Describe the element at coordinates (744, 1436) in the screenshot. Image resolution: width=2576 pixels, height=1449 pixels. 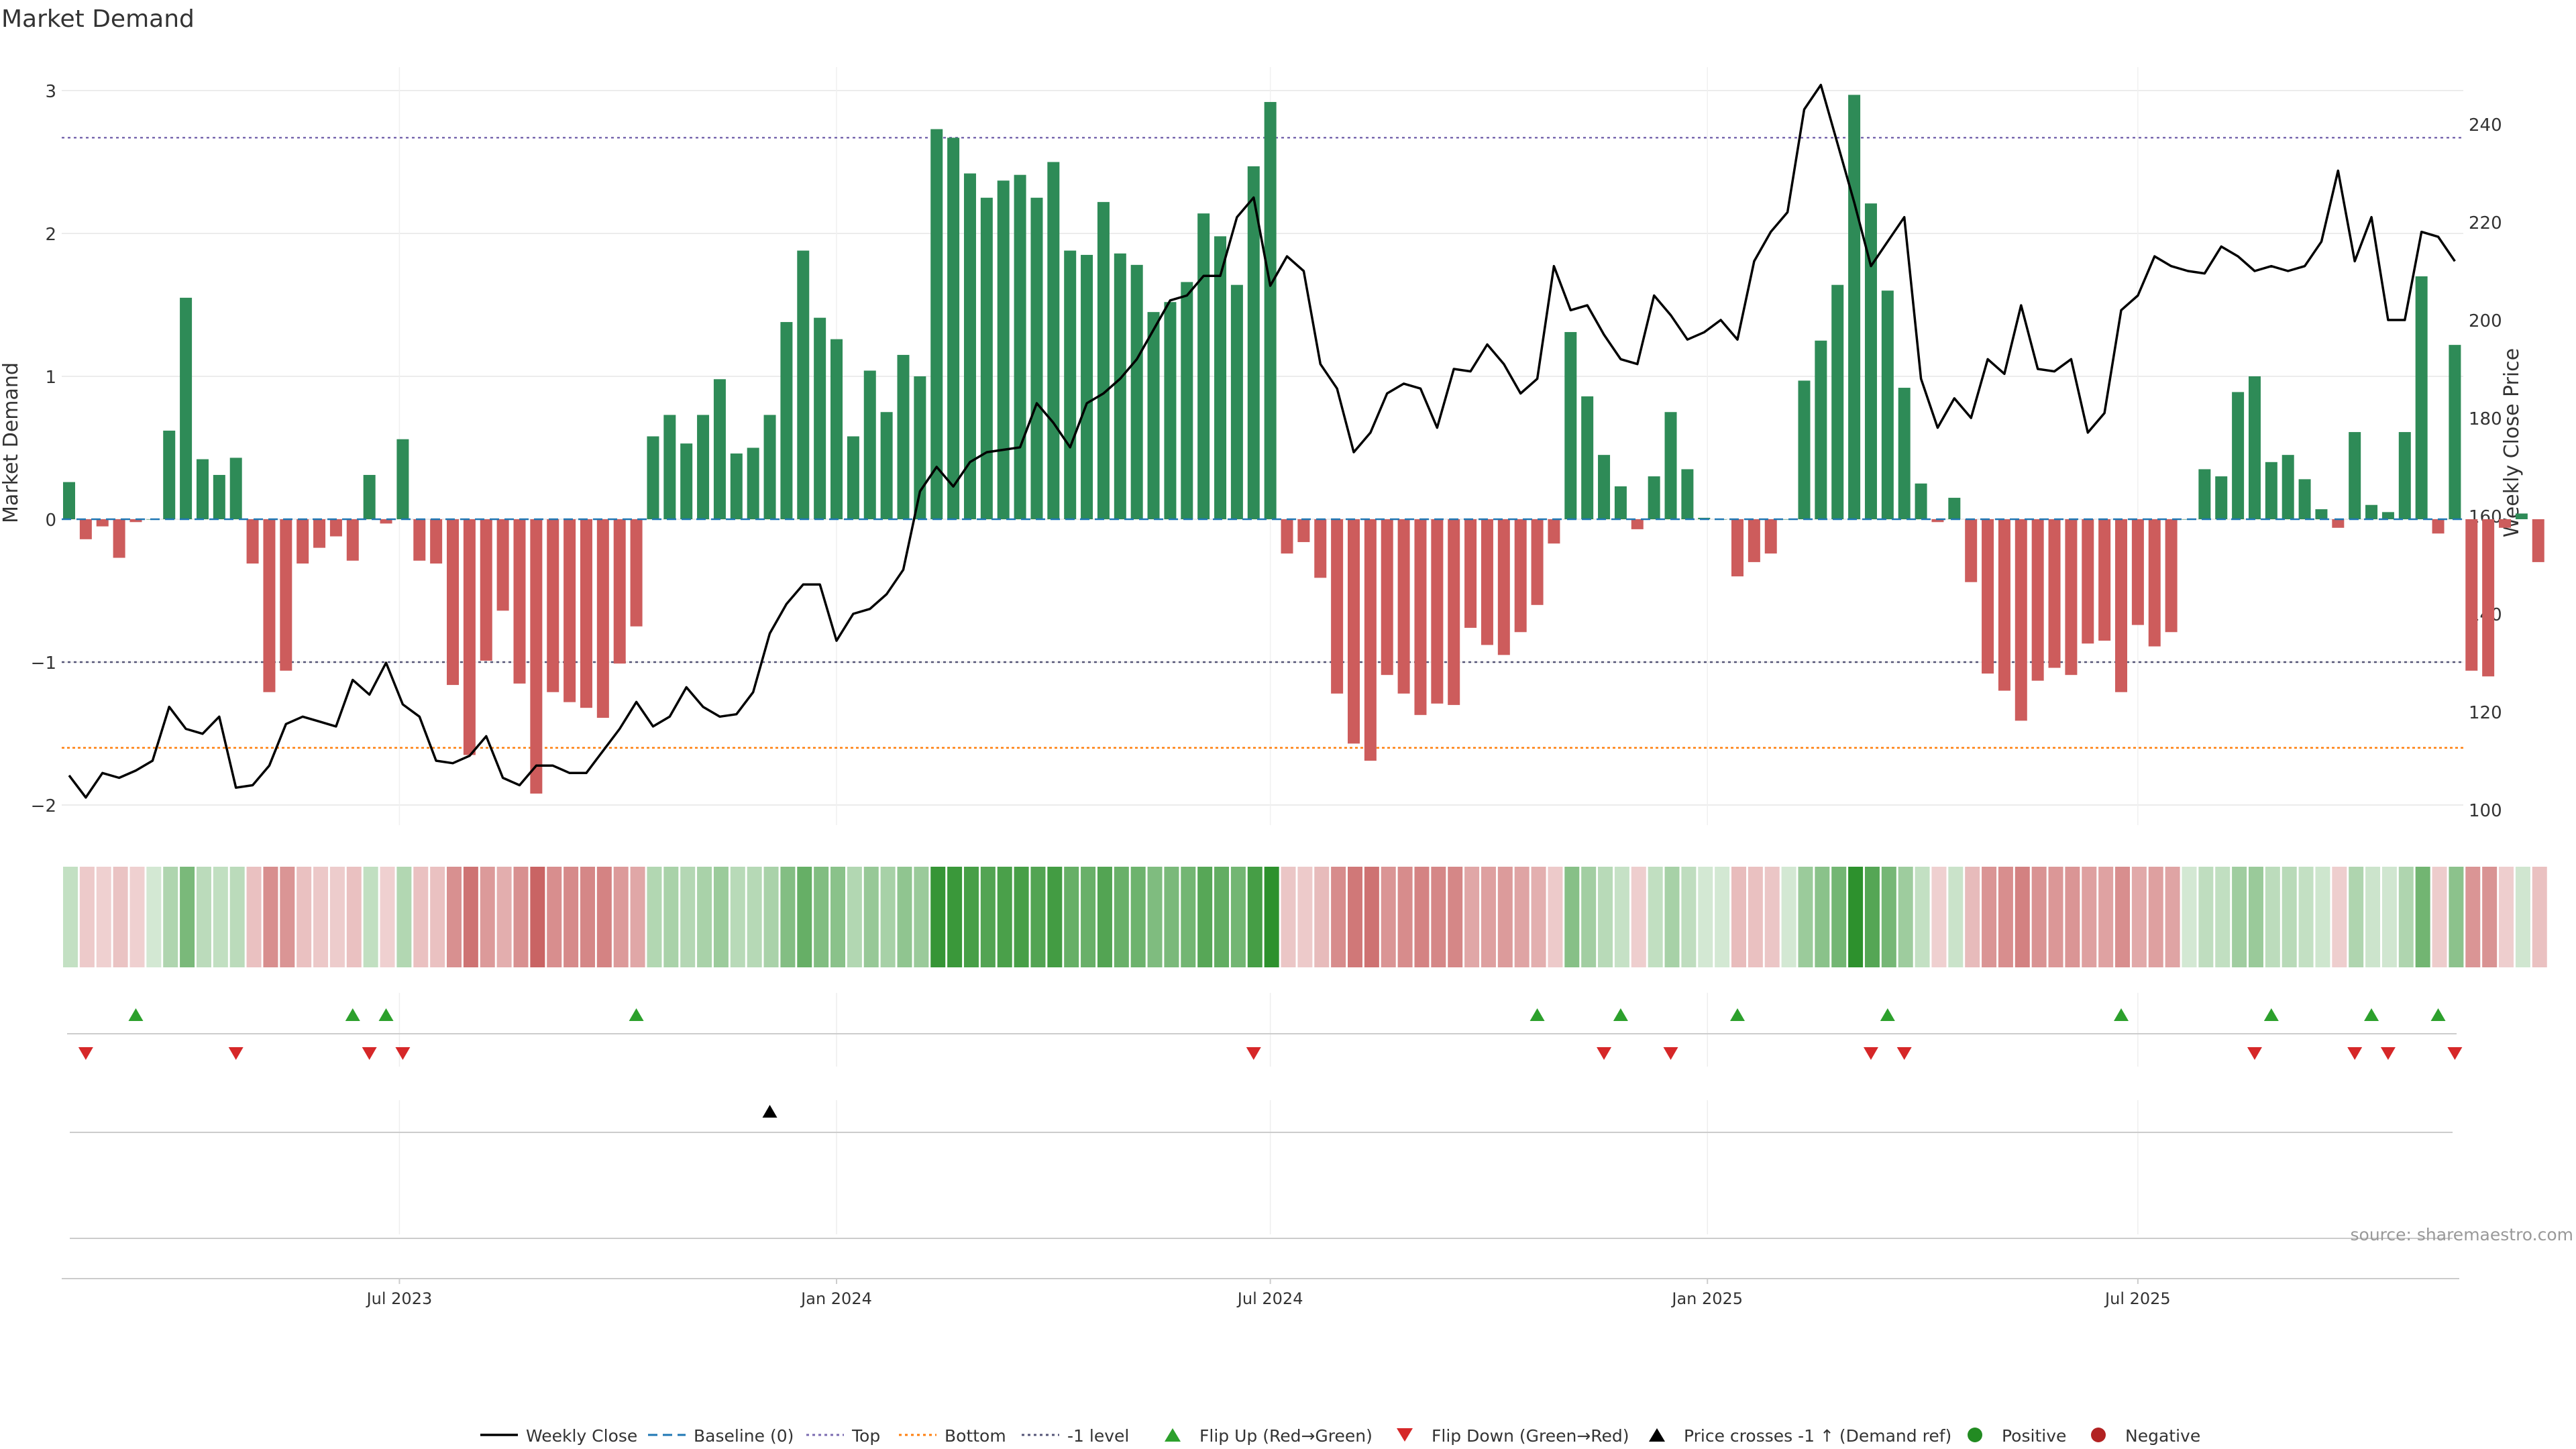
I see `baseline-legend-label: Baseline (0)` at that location.